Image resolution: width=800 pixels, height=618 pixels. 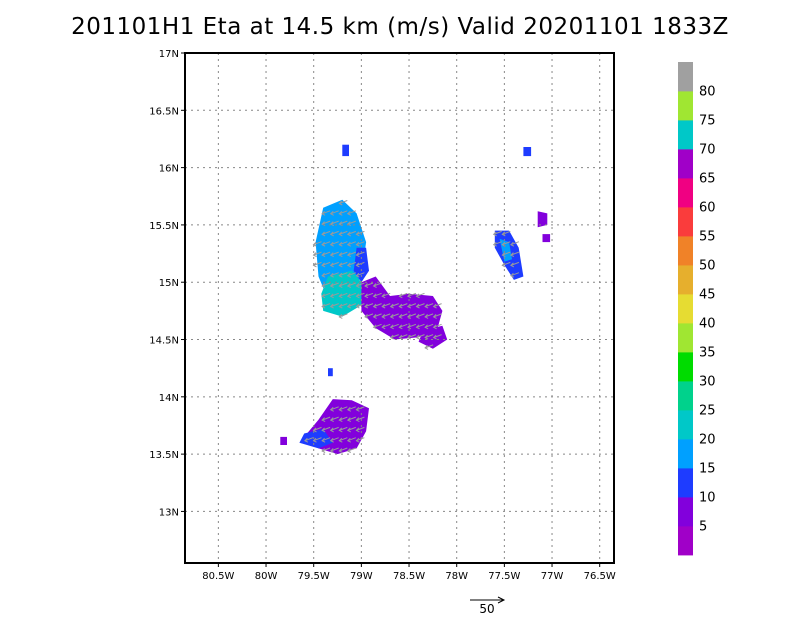 What do you see at coordinates (409, 576) in the screenshot?
I see `x-tick-label: 78.5W` at bounding box center [409, 576].